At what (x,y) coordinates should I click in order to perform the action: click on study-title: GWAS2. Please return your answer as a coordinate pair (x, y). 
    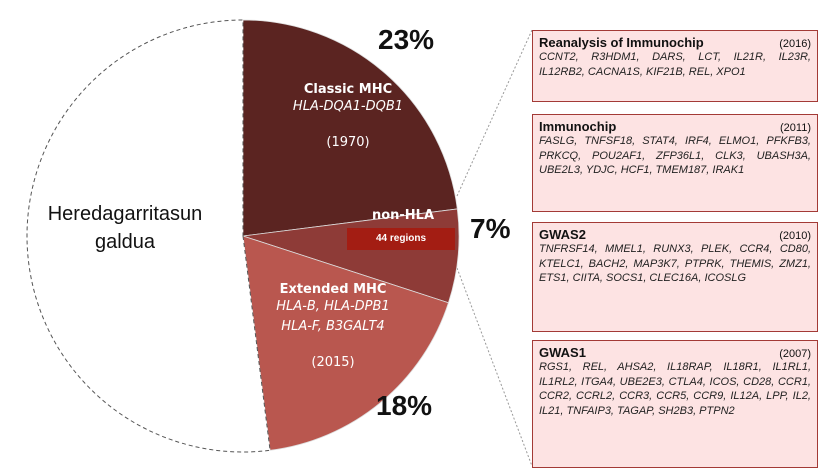
    Looking at the image, I should click on (562, 234).